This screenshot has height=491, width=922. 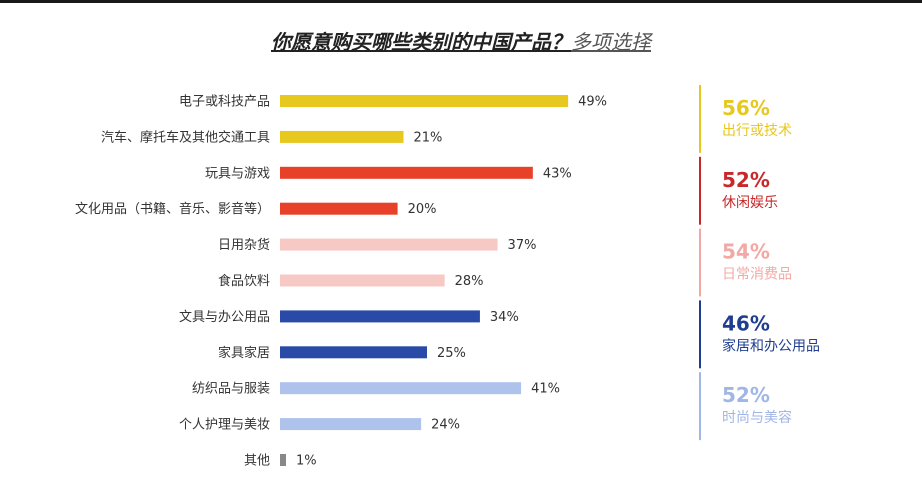 I want to click on chart-title: 你愿意购买哪些类别的中国产品？多项选择, so click(x=461, y=40).